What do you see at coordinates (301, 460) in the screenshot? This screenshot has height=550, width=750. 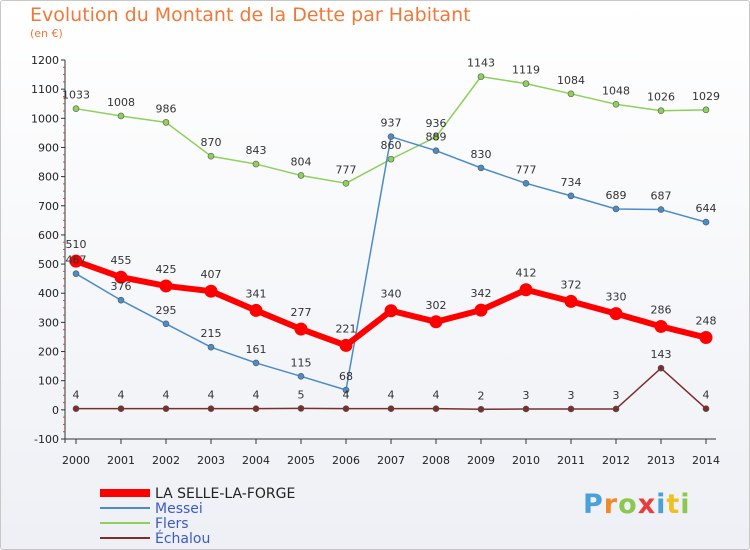 I see `x-tick-label: 2005` at bounding box center [301, 460].